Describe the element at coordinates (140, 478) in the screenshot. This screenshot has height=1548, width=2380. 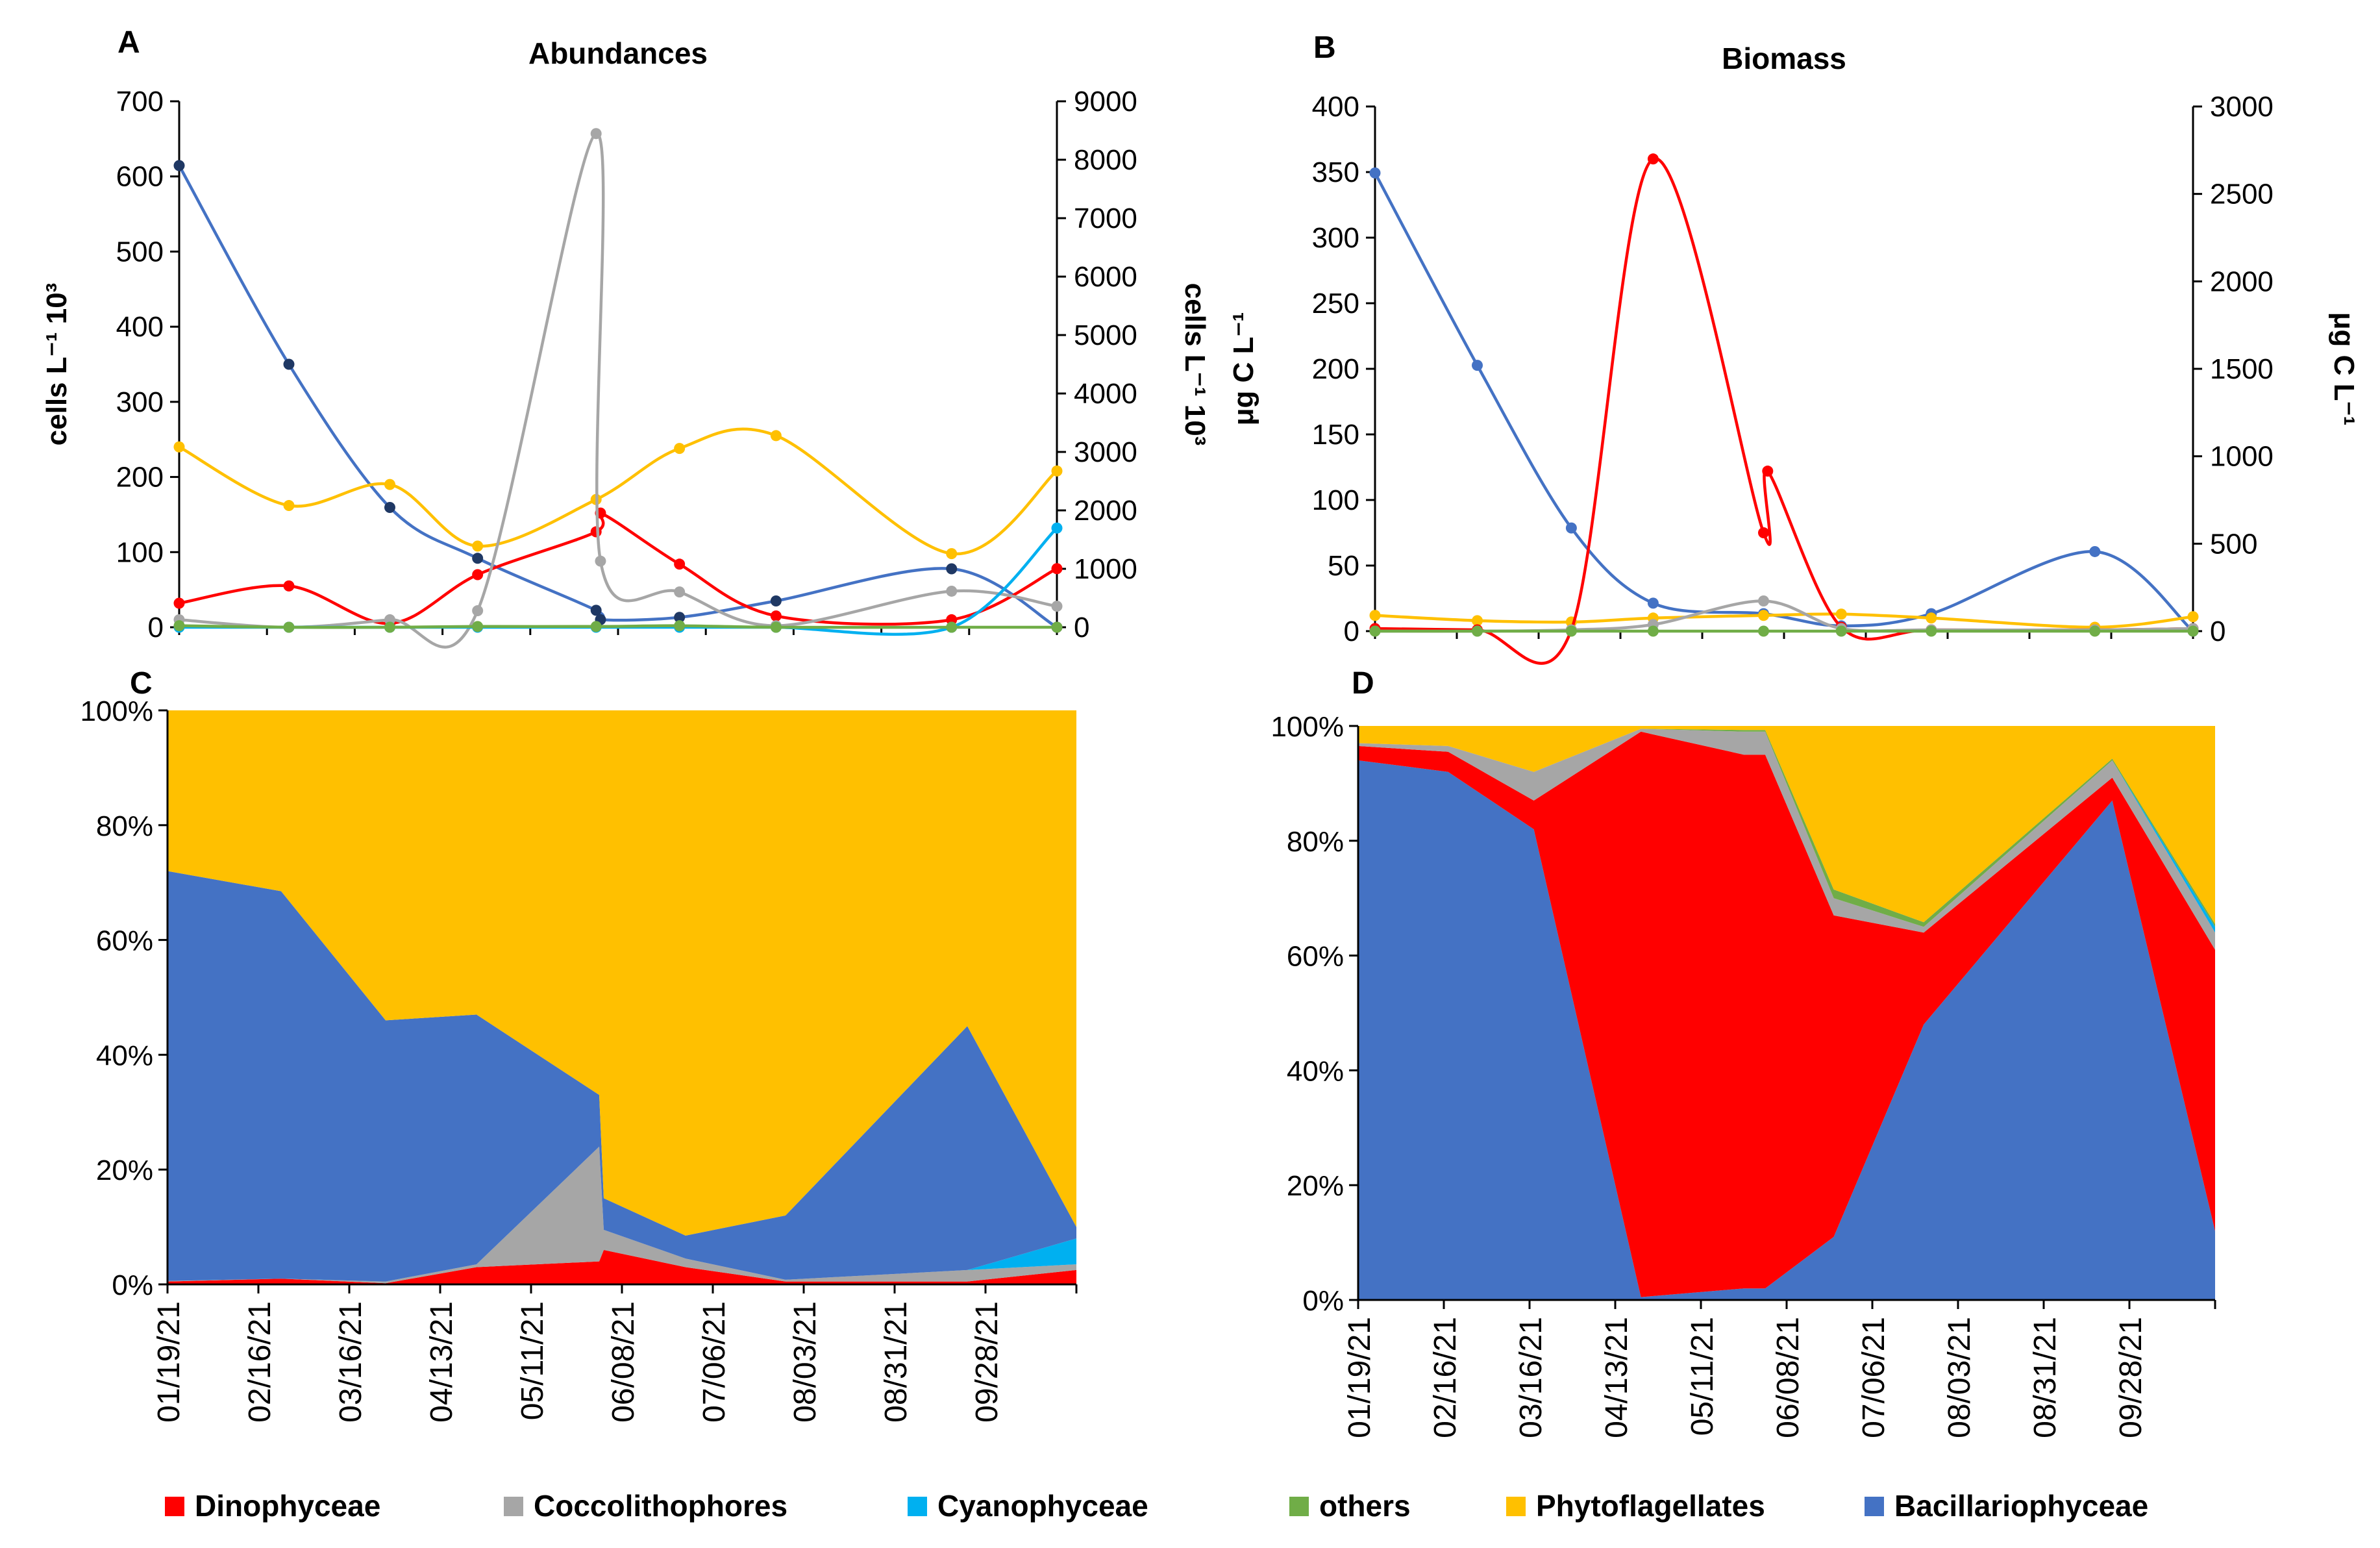
I see `panel-a-left-tick-label: 200` at that location.